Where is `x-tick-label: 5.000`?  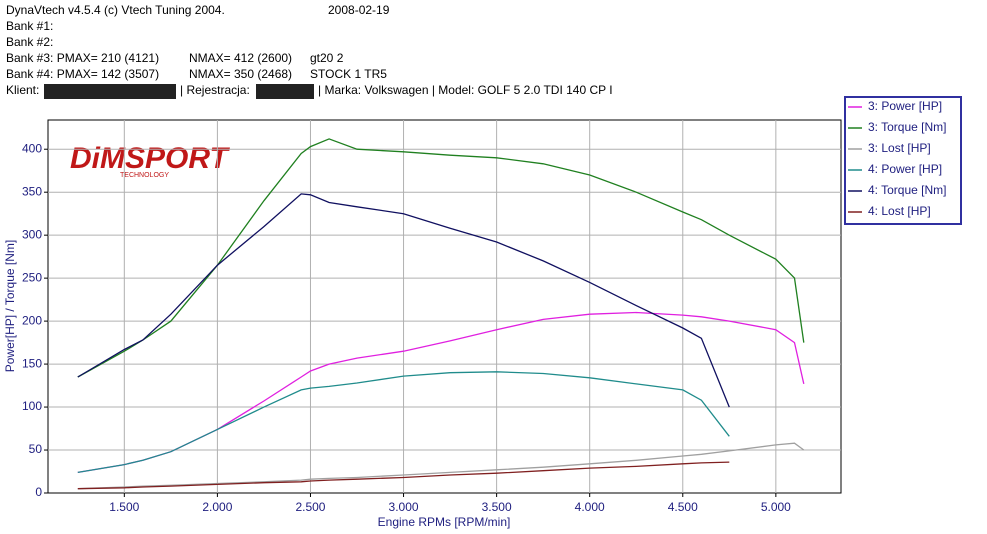 x-tick-label: 5.000 is located at coordinates (776, 507).